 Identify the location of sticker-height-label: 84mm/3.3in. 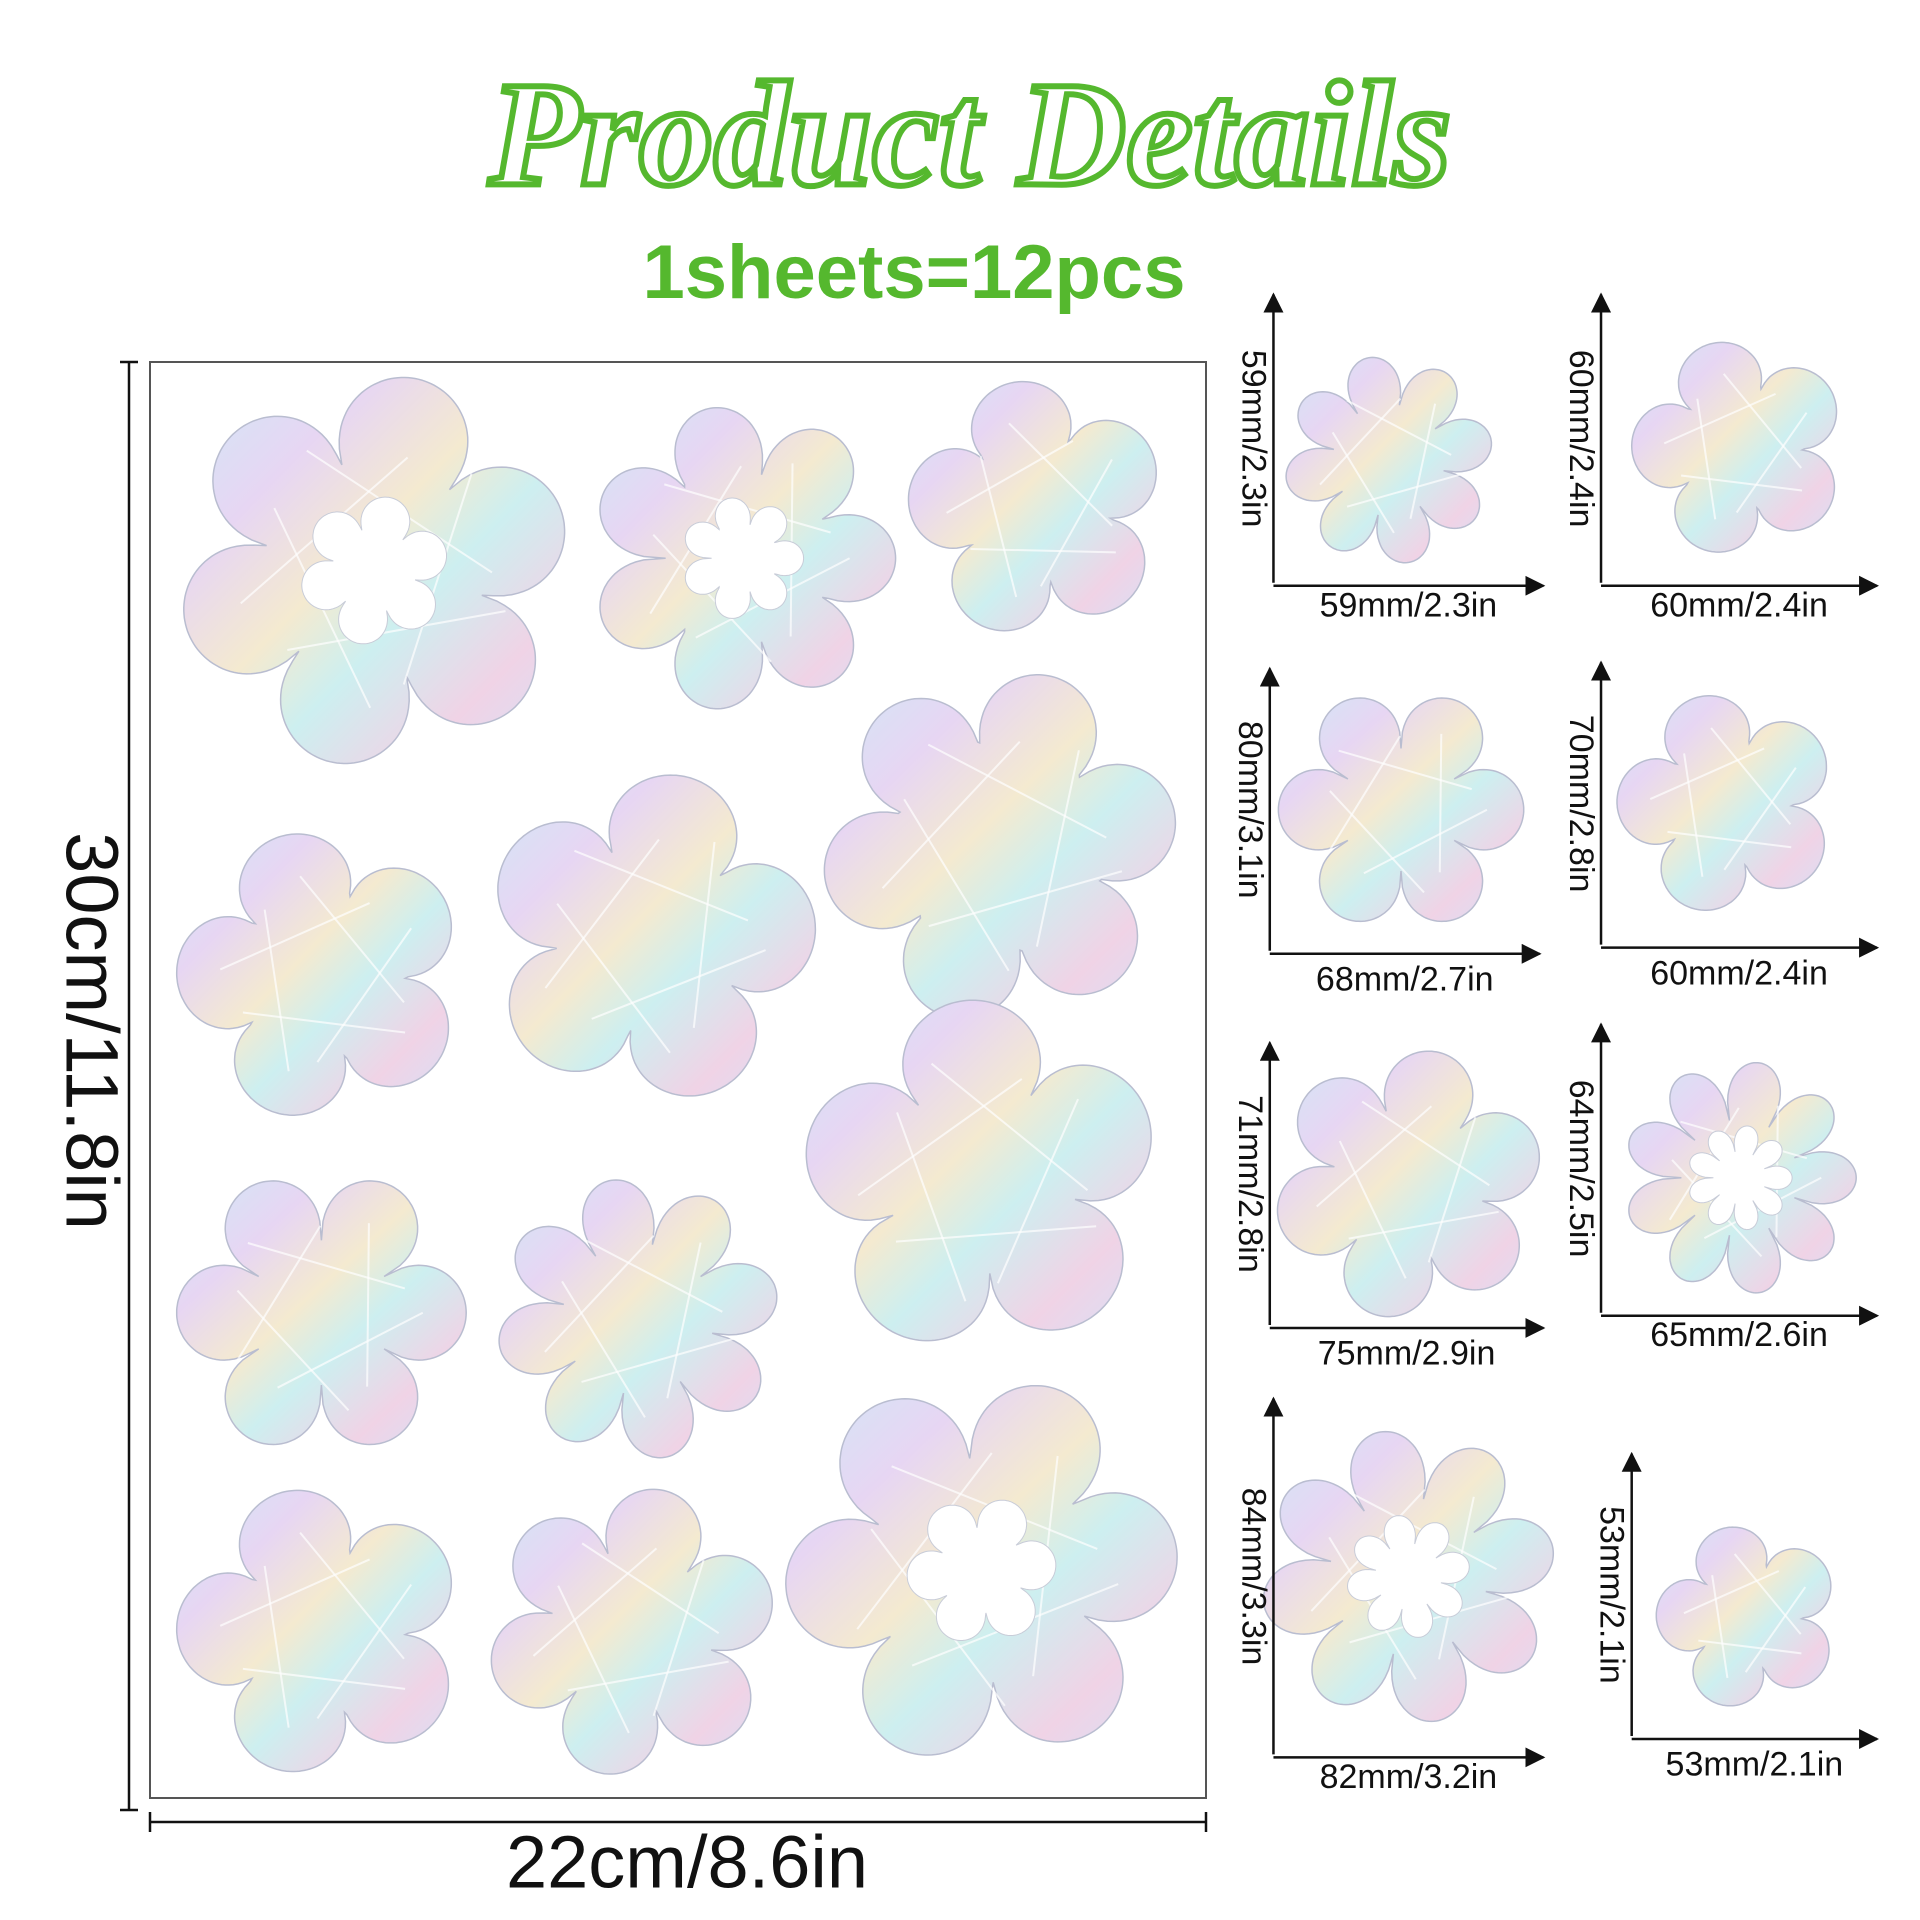
(1253, 1577).